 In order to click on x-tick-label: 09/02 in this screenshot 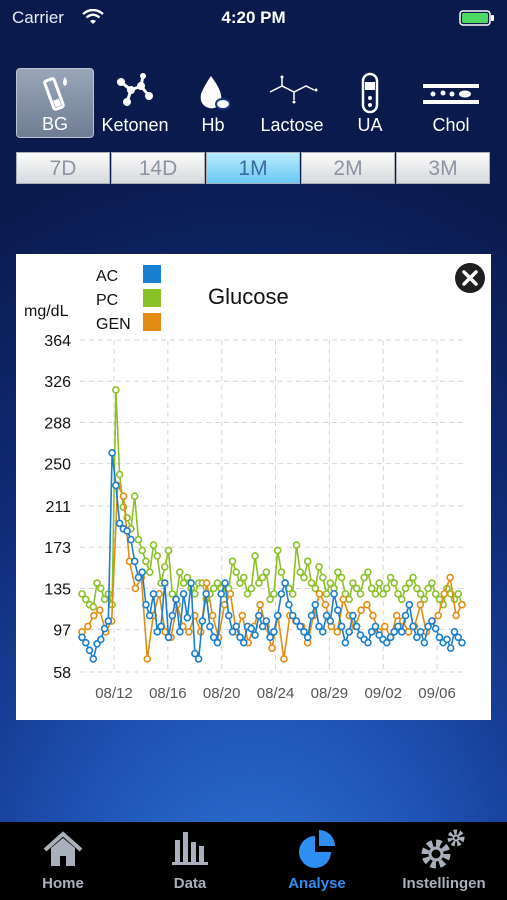, I will do `click(383, 693)`.